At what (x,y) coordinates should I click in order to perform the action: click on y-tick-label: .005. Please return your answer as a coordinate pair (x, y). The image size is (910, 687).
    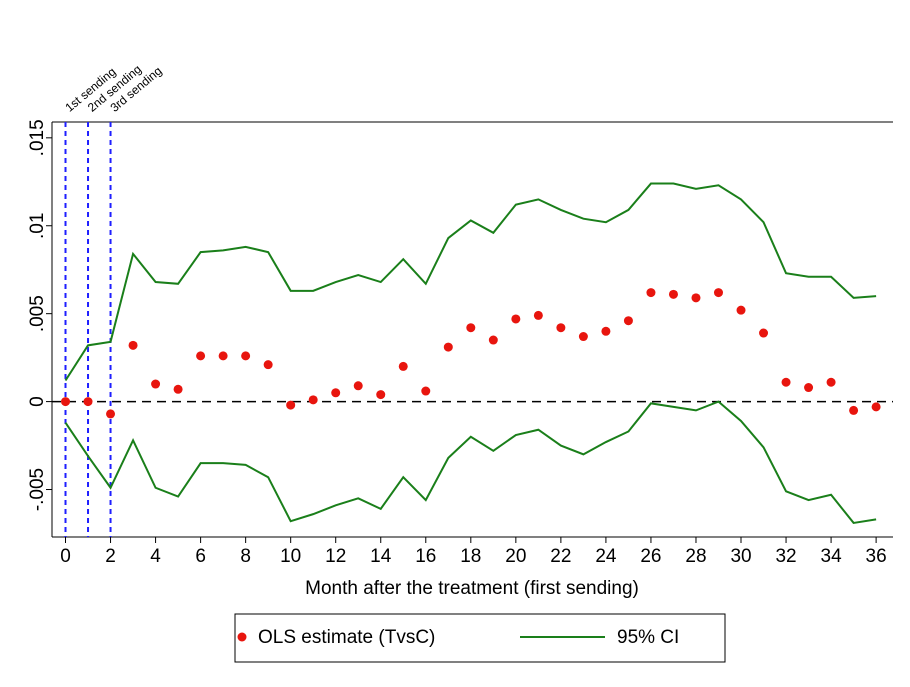
    Looking at the image, I should click on (37, 313).